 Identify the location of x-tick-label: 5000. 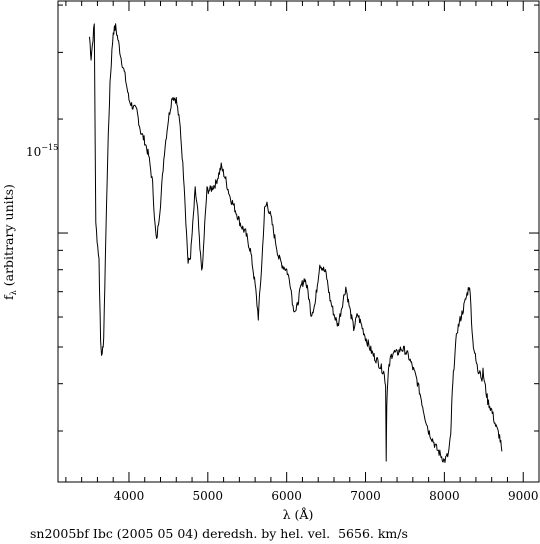
(208, 496).